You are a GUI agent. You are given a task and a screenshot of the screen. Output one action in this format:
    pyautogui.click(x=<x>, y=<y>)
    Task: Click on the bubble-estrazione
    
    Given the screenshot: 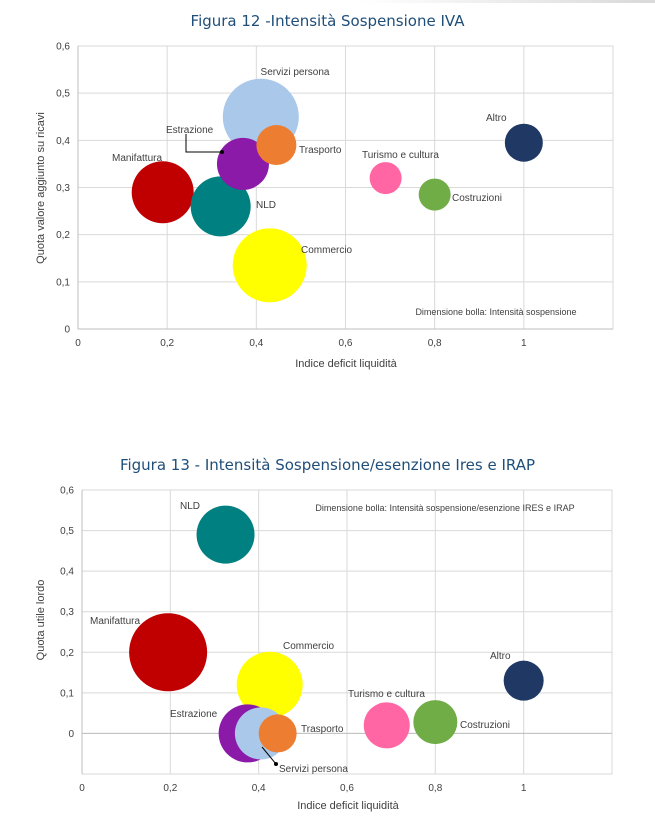 What is the action you would take?
    pyautogui.click(x=242, y=163)
    